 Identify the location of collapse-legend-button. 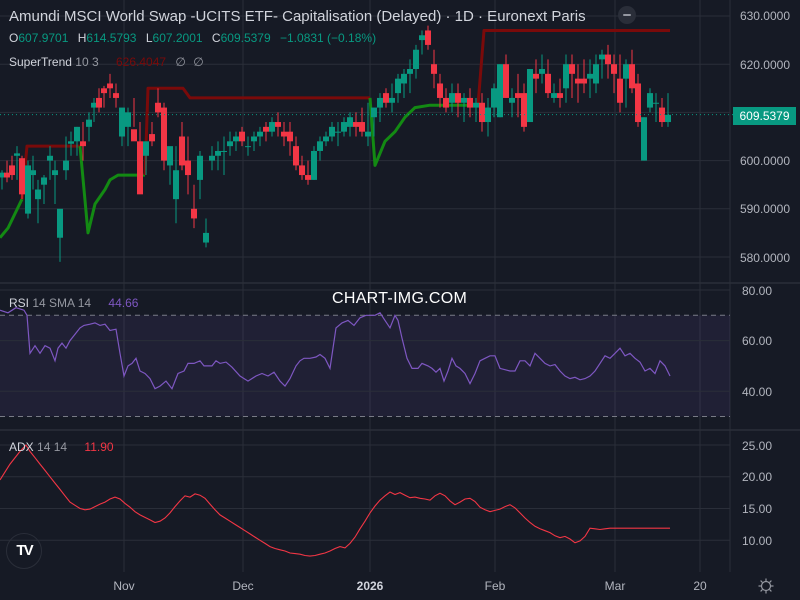
(627, 15).